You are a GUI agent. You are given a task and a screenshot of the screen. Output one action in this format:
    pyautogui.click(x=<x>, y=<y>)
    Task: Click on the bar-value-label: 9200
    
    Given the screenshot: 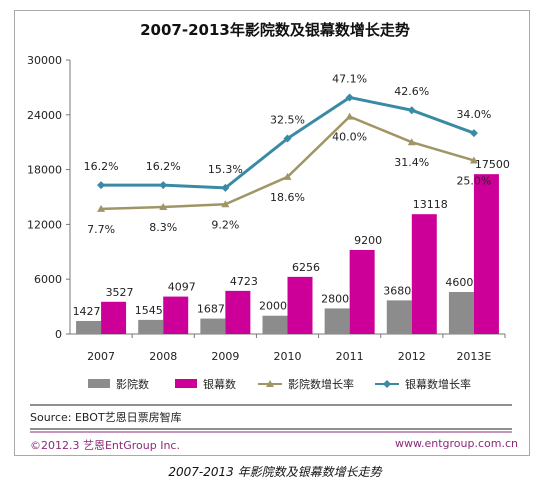 What is the action you would take?
    pyautogui.click(x=368, y=240)
    